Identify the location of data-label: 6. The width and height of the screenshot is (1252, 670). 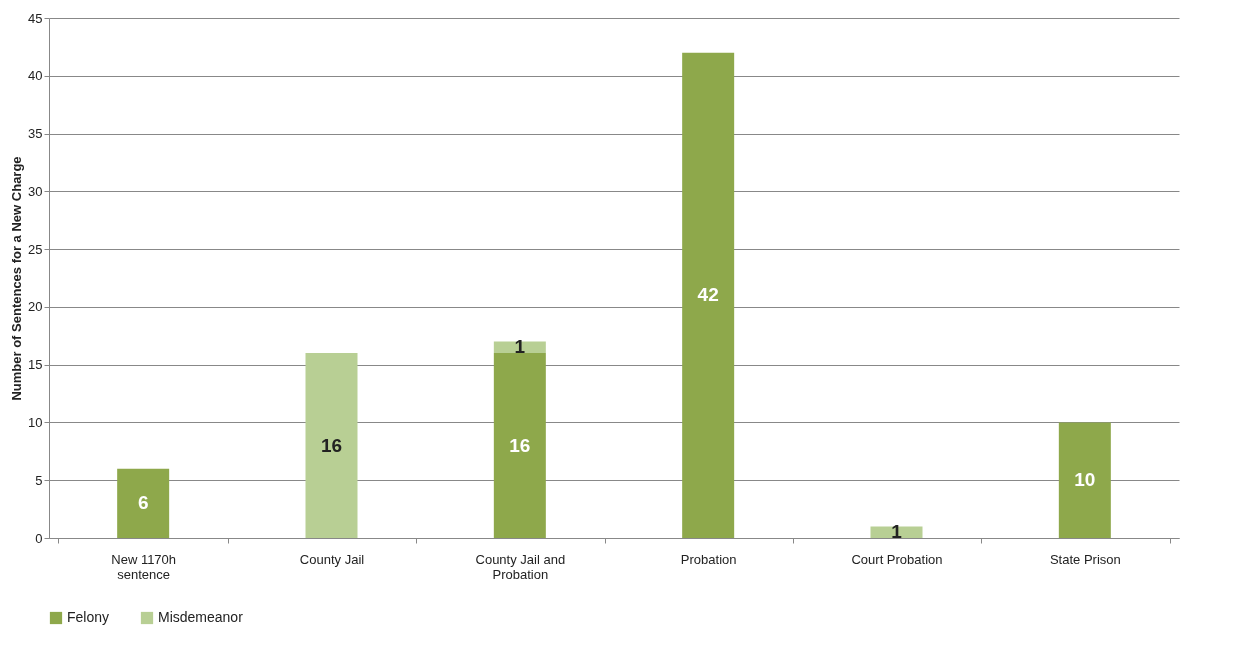
(143, 503).